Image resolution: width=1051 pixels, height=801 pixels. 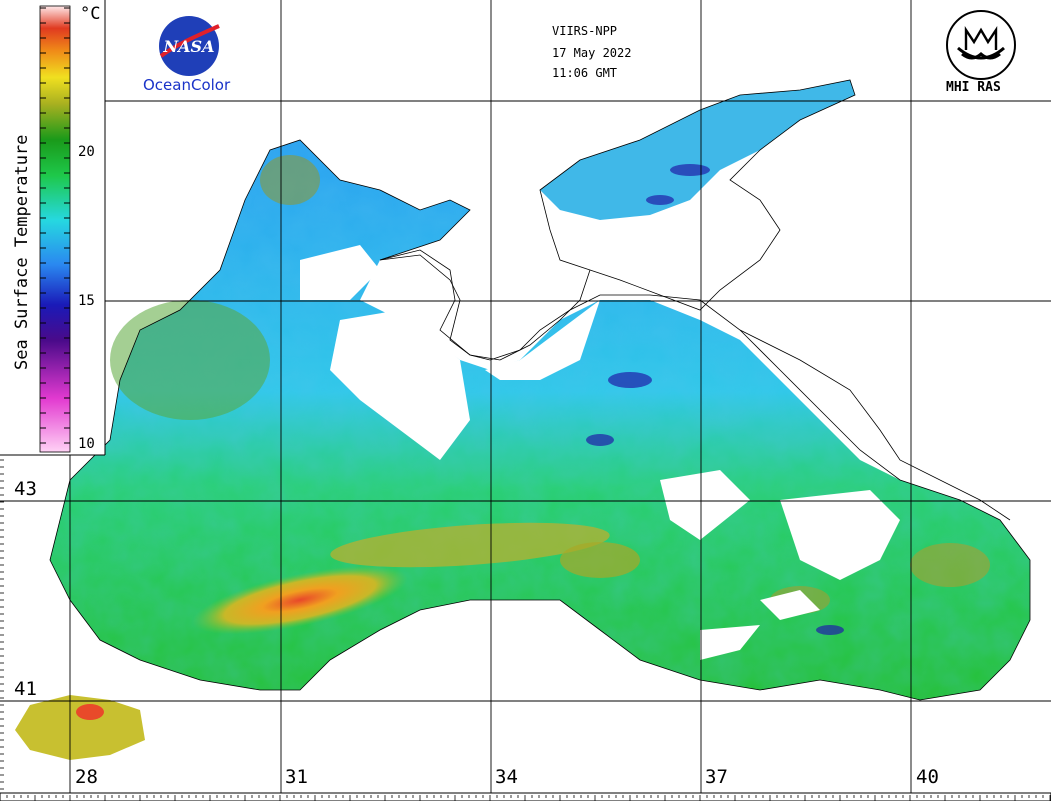 I want to click on colorbar-title: Sea Surface Temperature, so click(x=22, y=252).